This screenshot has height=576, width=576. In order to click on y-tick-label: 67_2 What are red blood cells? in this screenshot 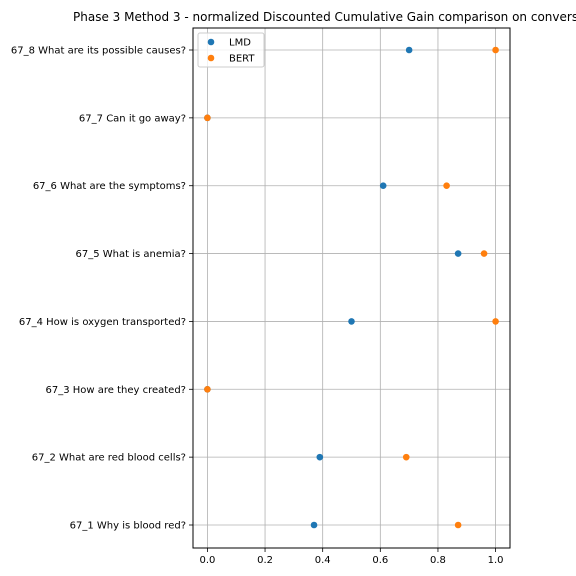, I will do `click(109, 458)`.